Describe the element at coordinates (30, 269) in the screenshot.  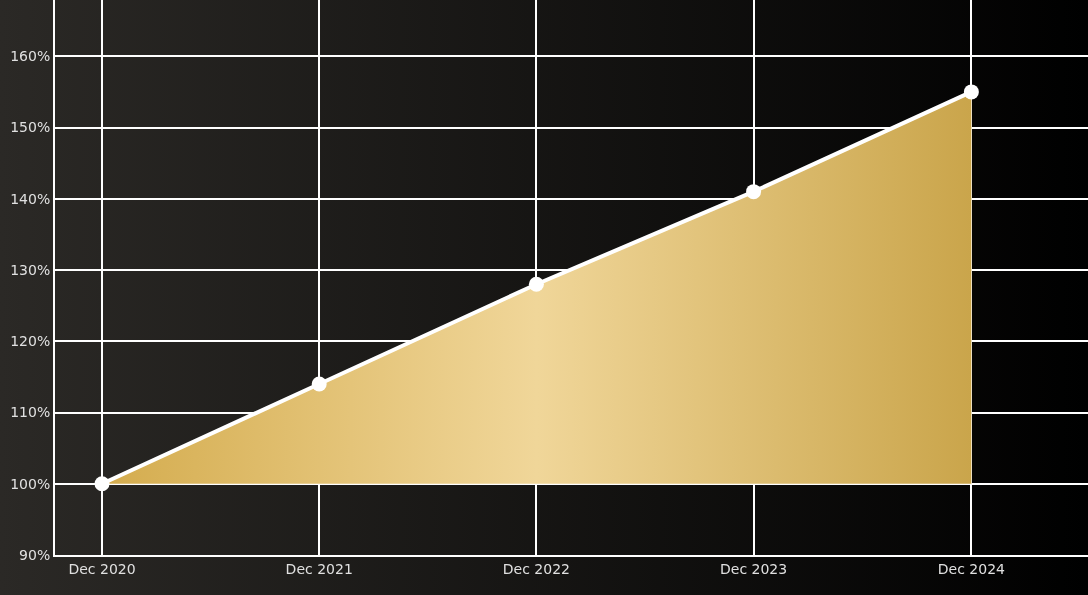
I see `y-tick-label: 130%` at that location.